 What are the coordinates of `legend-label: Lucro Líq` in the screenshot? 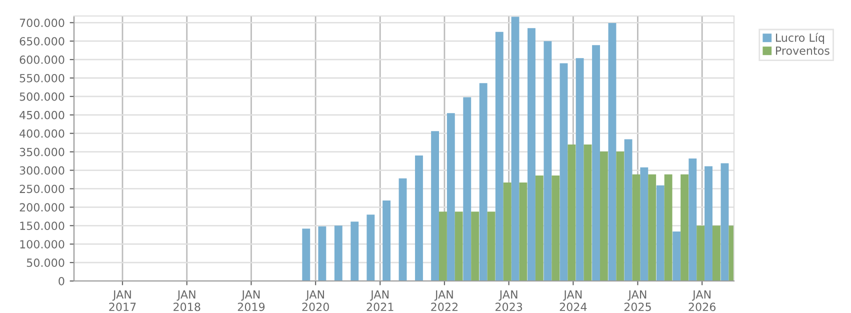 It's located at (800, 38).